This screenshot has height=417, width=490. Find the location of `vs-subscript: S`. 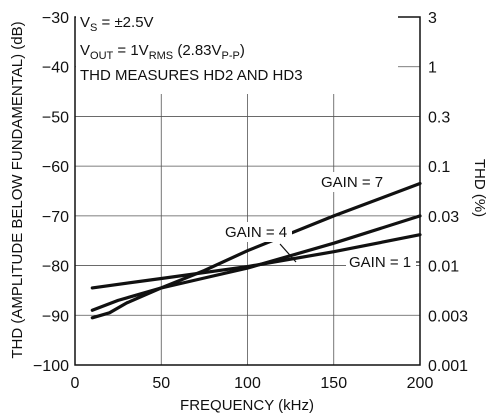

vs-subscript: S is located at coordinates (93, 28).